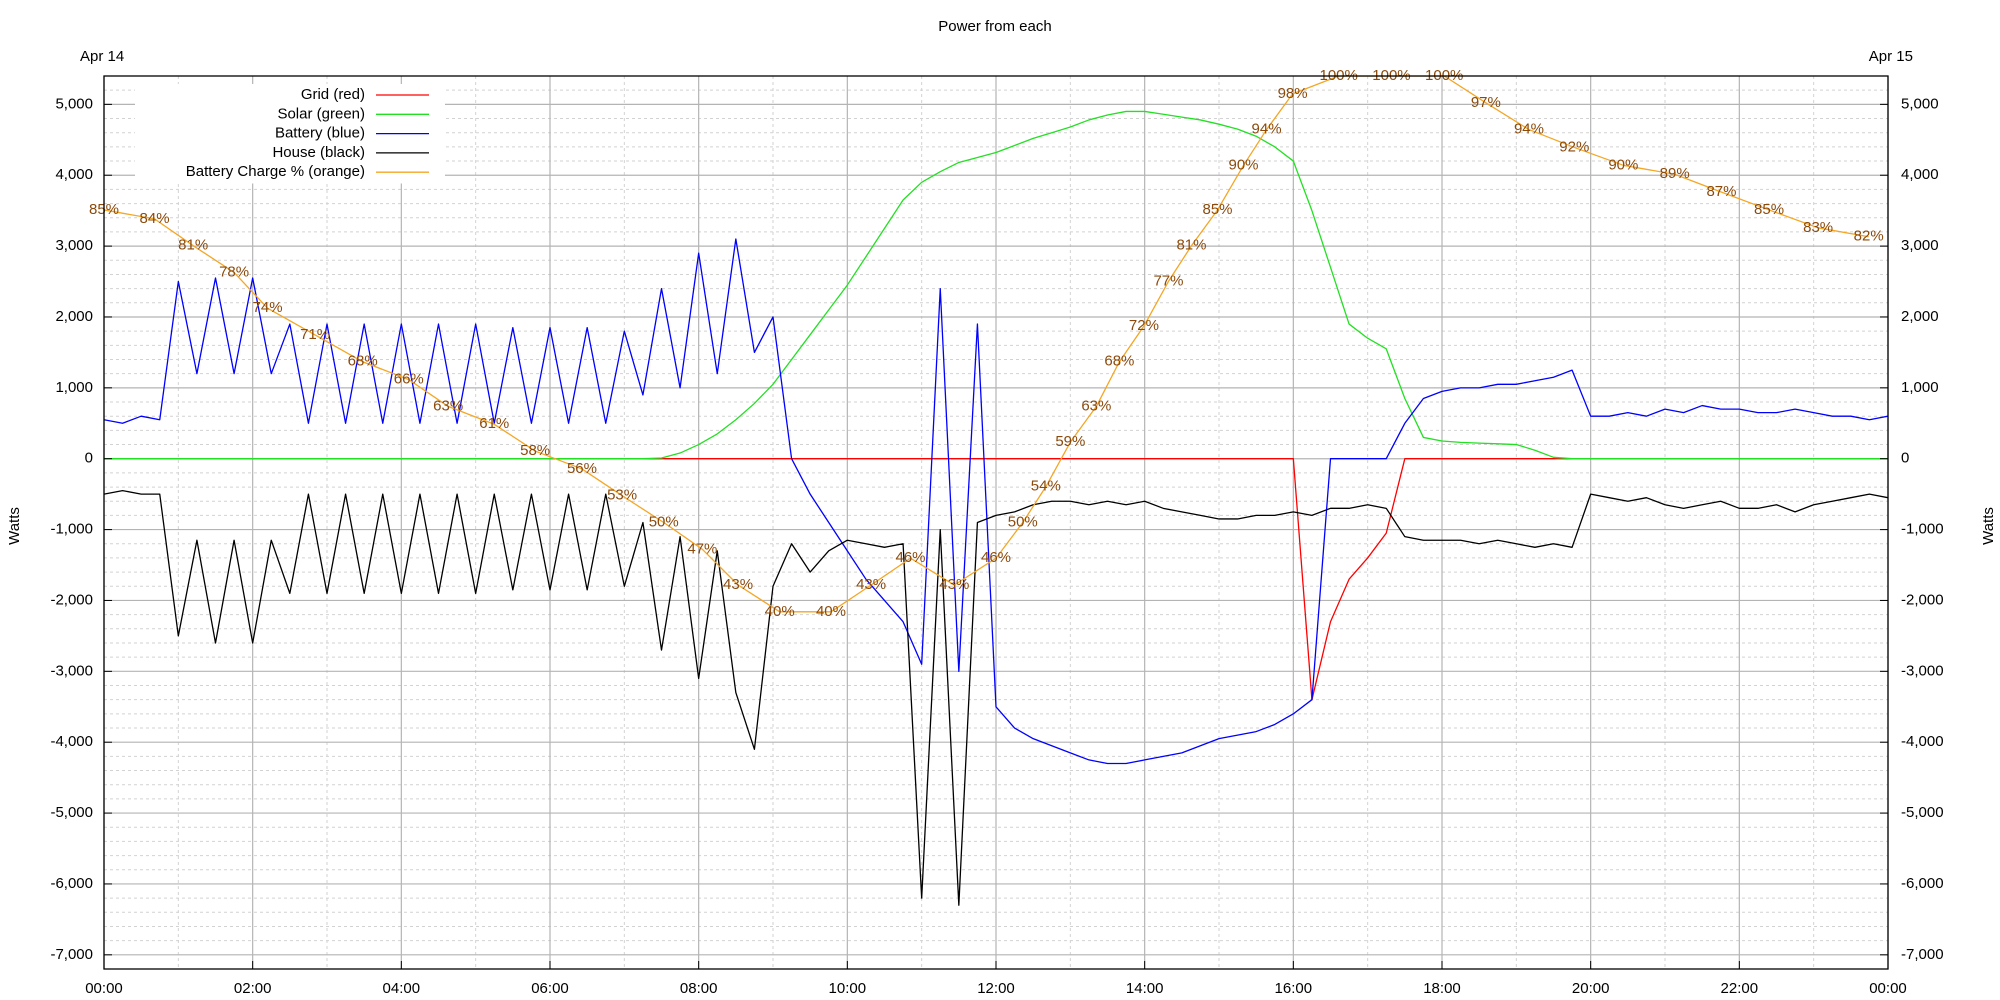 The image size is (2000, 1000). What do you see at coordinates (1920, 174) in the screenshot?
I see `y2-tick-label: 4,000` at bounding box center [1920, 174].